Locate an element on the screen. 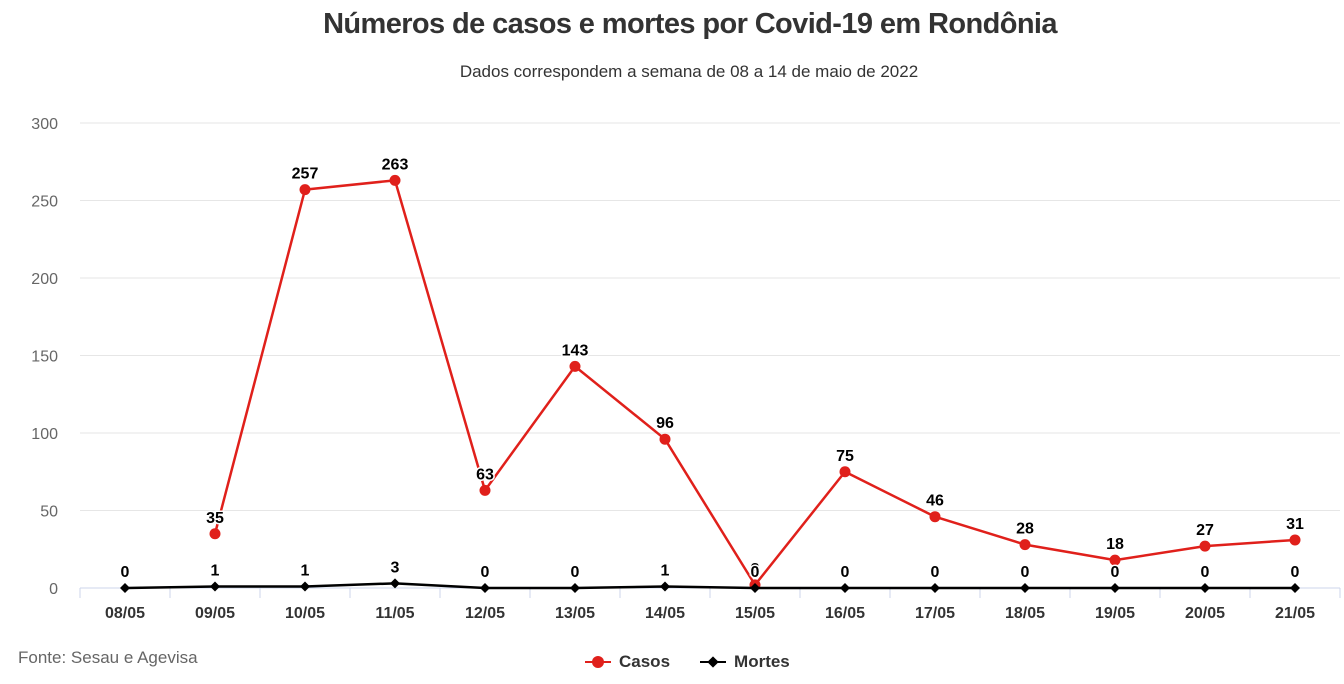 The width and height of the screenshot is (1344, 684). data-label-casos: 263 is located at coordinates (395, 164).